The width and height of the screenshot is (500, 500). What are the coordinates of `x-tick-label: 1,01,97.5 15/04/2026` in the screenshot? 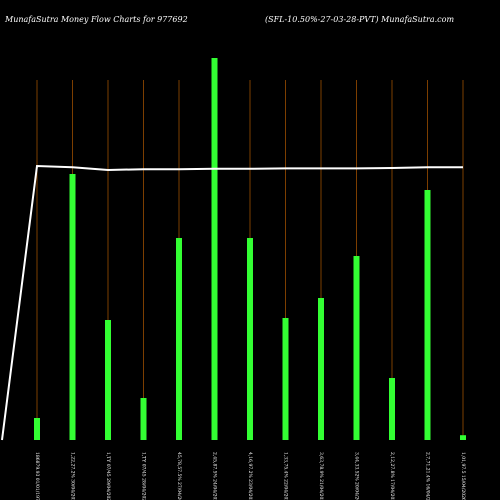 It's located at (463, 476).